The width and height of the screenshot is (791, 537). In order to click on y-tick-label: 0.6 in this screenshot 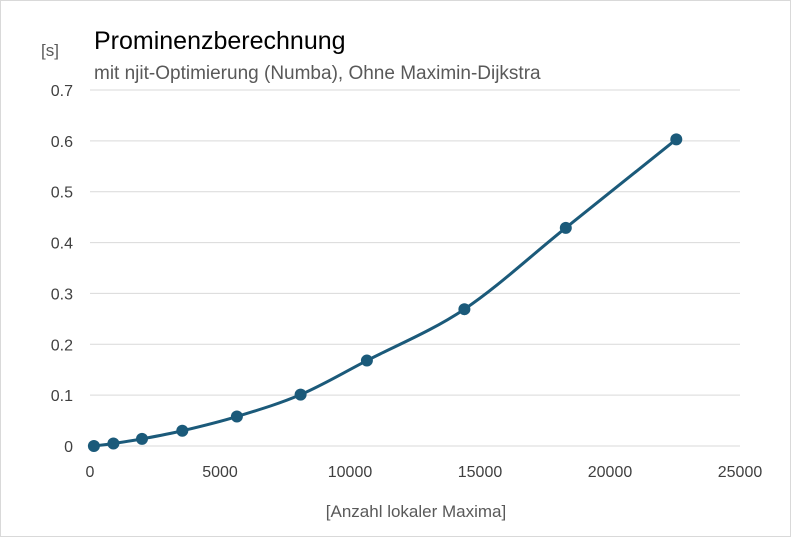, I will do `click(62, 142)`.